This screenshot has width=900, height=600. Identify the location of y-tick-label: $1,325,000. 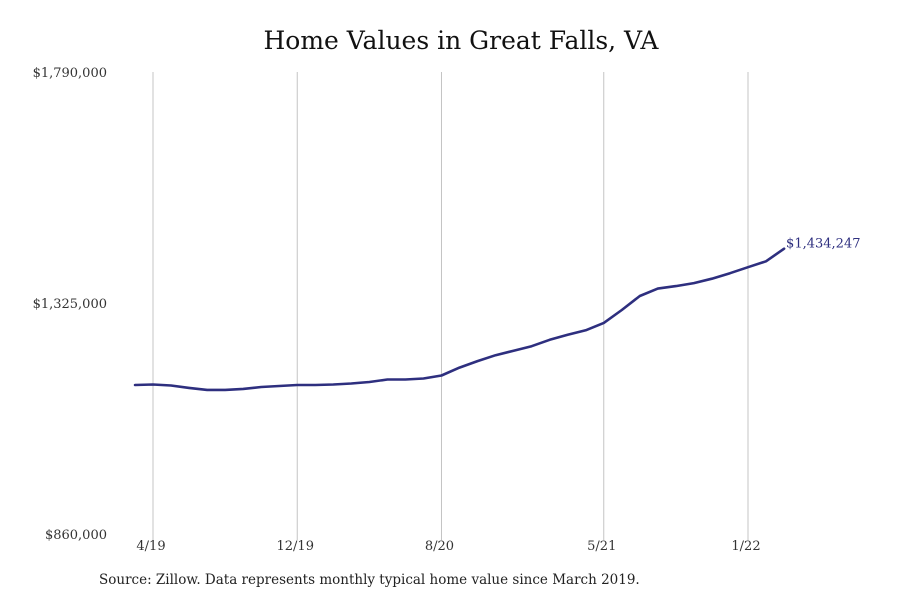
(70, 304).